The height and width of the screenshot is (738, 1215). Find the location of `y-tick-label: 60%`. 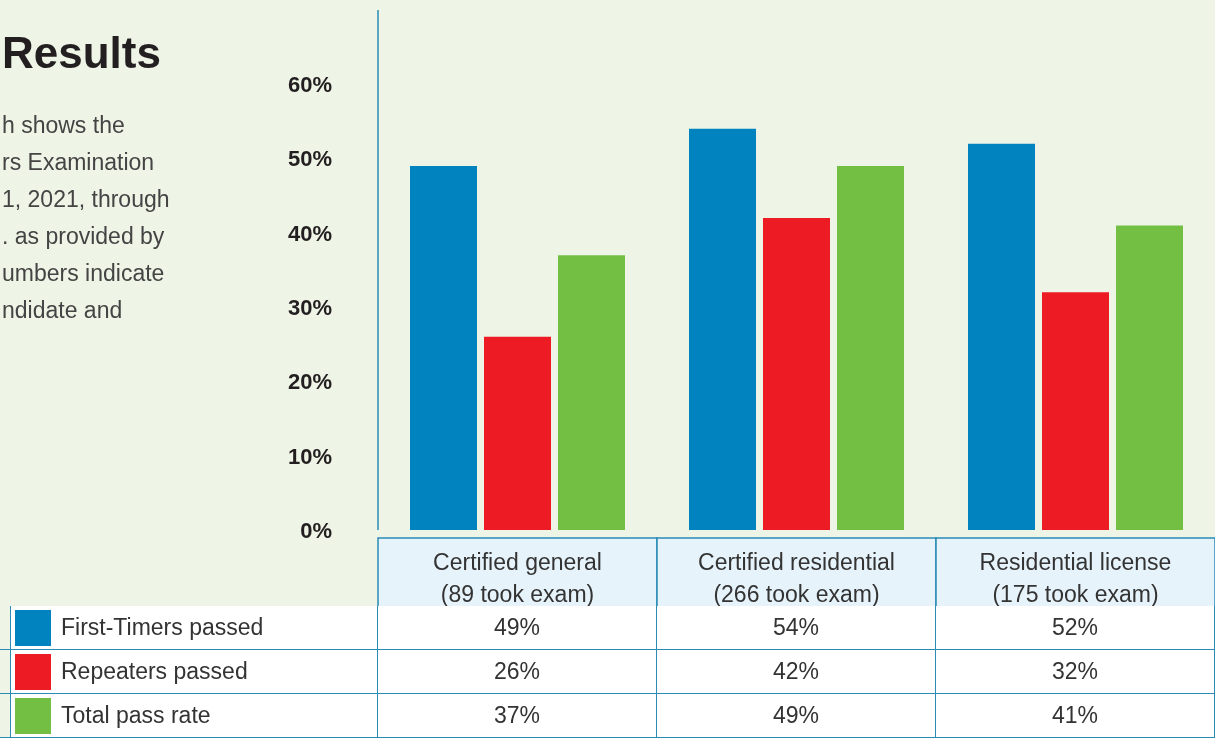

y-tick-label: 60% is located at coordinates (309, 85).